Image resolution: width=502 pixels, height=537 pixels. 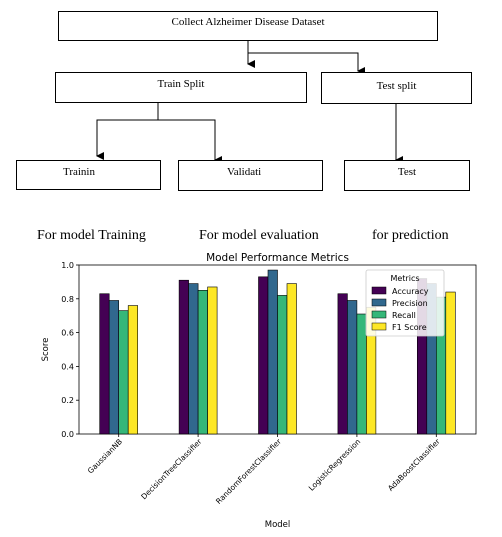 I want to click on legend-label: F1 Score, so click(x=409, y=327).